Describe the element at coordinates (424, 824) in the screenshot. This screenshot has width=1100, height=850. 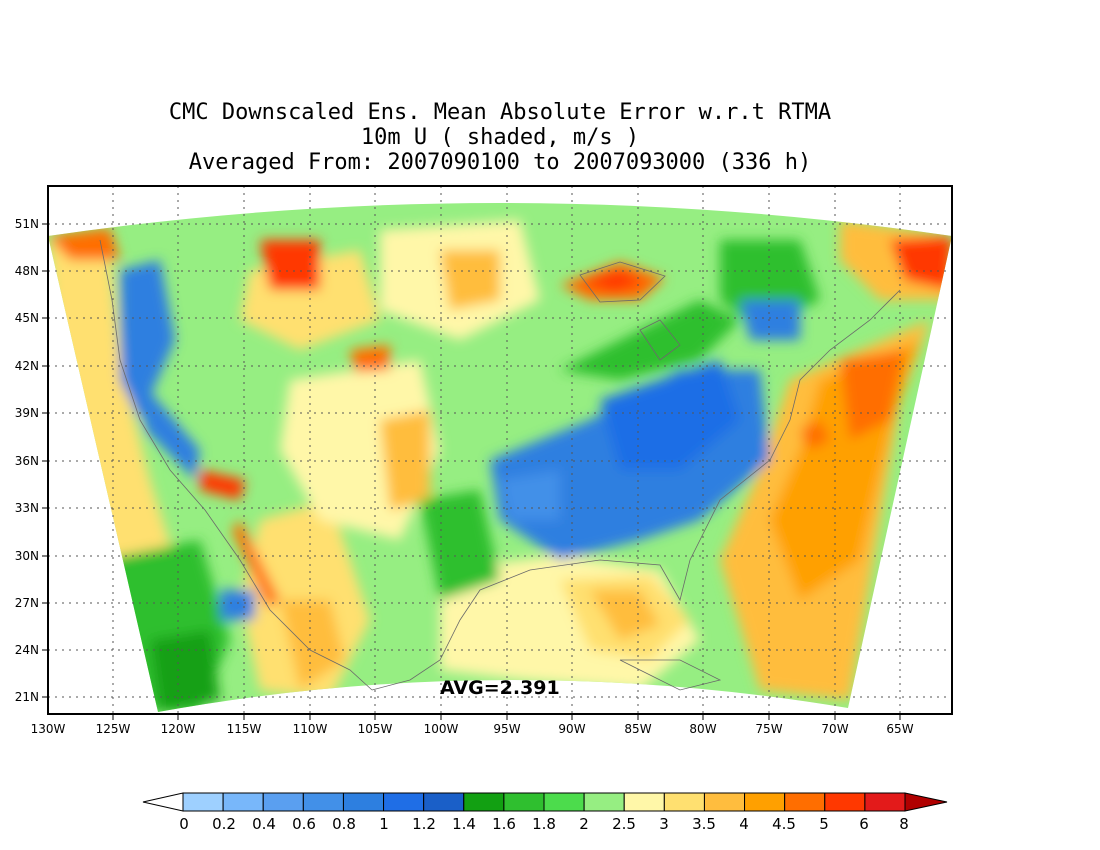
I see `colorbar-label: 1.2` at that location.